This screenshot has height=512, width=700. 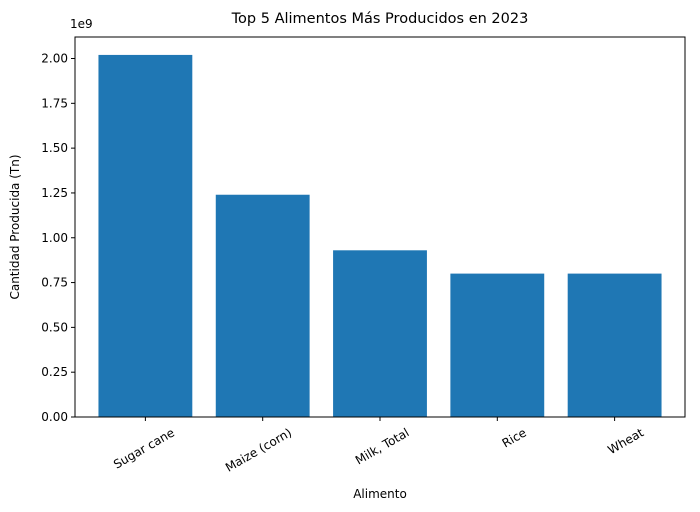 I want to click on y-tick-label: 1.25, so click(x=54, y=193).